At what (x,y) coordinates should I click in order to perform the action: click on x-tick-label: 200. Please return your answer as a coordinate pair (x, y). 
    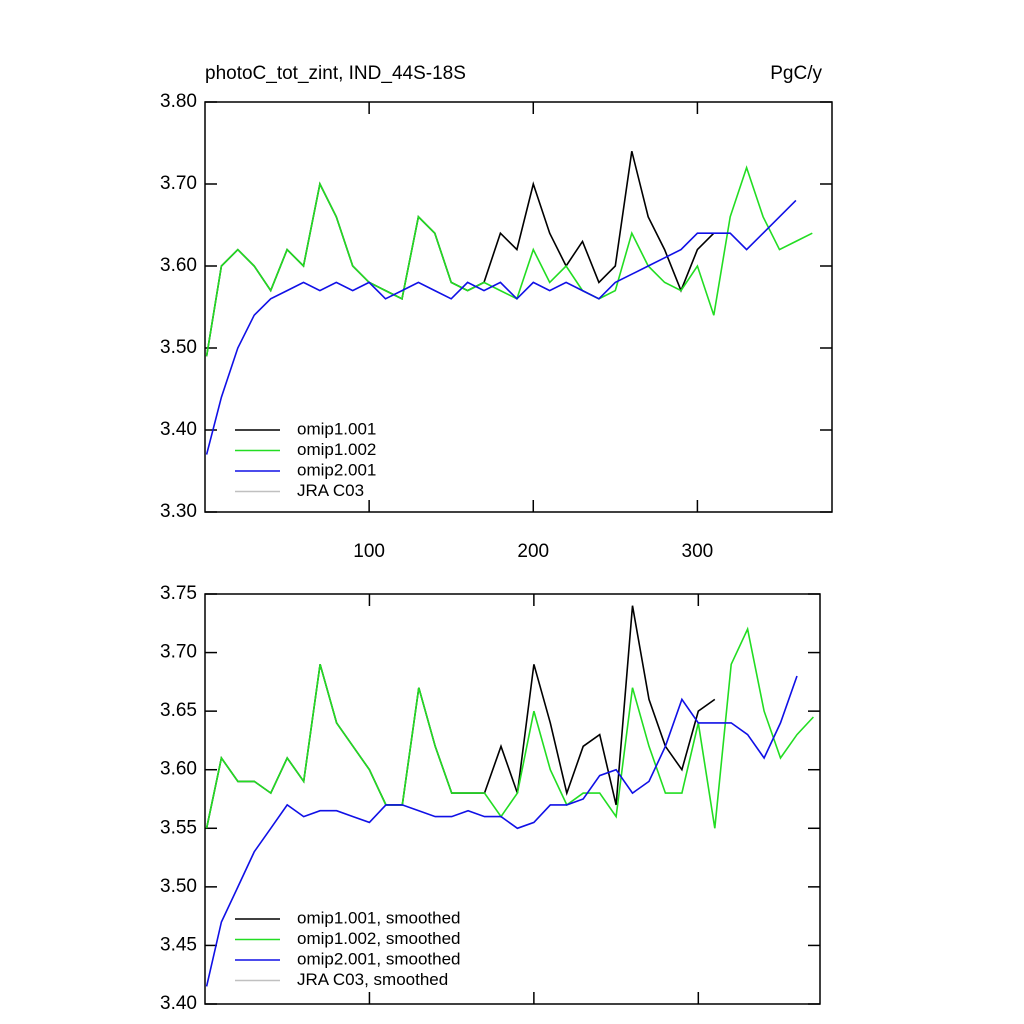
    Looking at the image, I should click on (533, 551).